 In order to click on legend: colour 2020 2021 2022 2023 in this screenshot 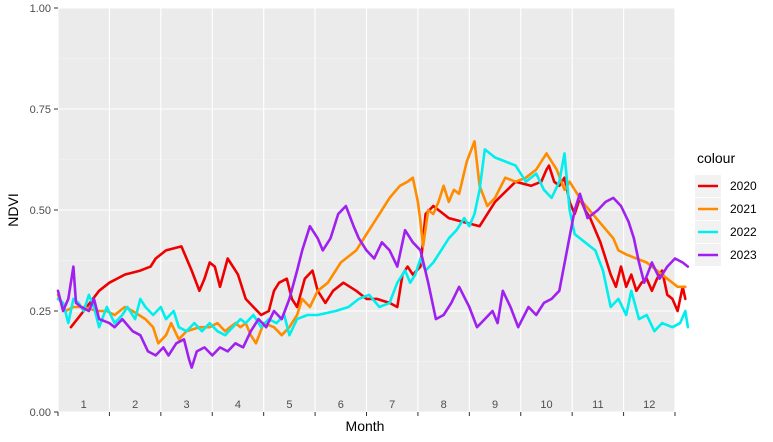, I will do `click(726, 208)`.